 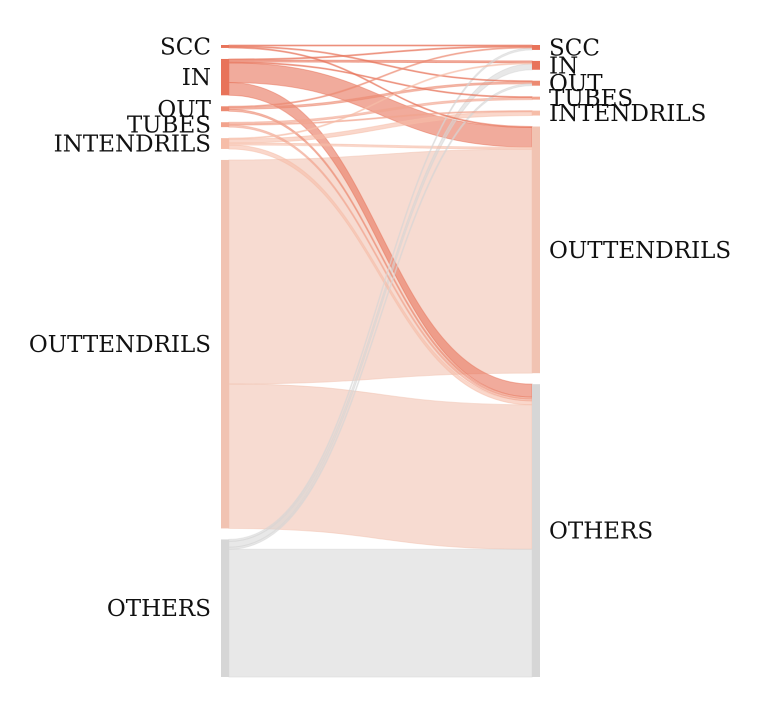 I want to click on right-node-label-in: IN, so click(x=563, y=66).